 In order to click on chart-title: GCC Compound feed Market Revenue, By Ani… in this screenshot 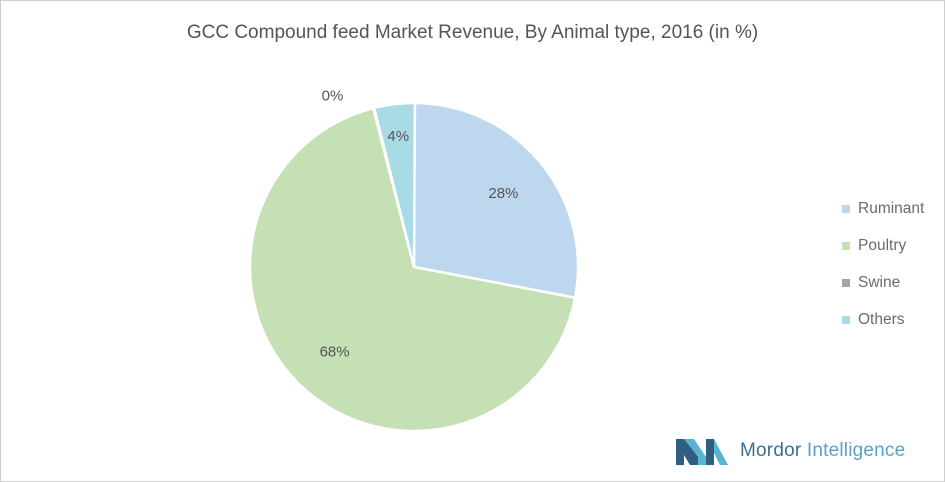, I will do `click(472, 32)`.